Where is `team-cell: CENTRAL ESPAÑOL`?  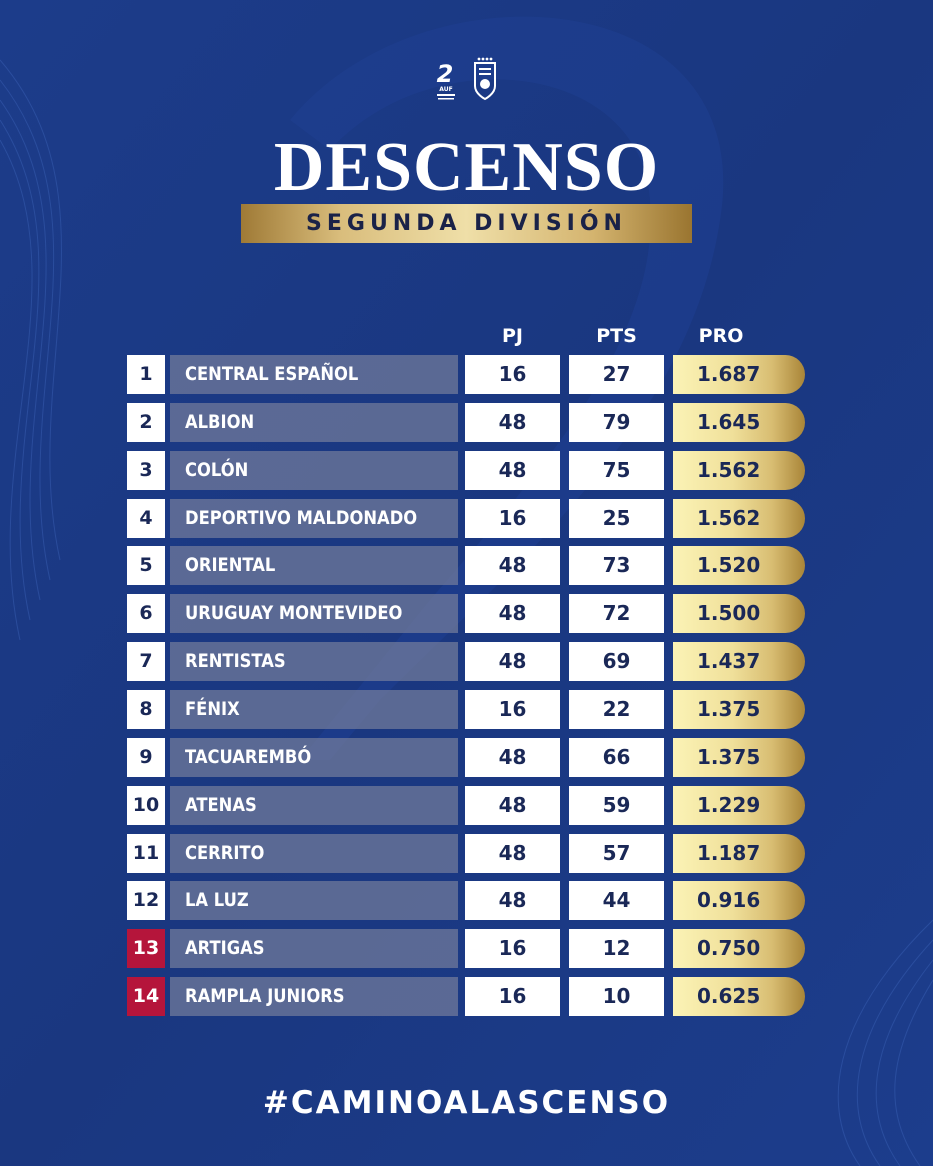
team-cell: CENTRAL ESPAÑOL is located at coordinates (314, 374).